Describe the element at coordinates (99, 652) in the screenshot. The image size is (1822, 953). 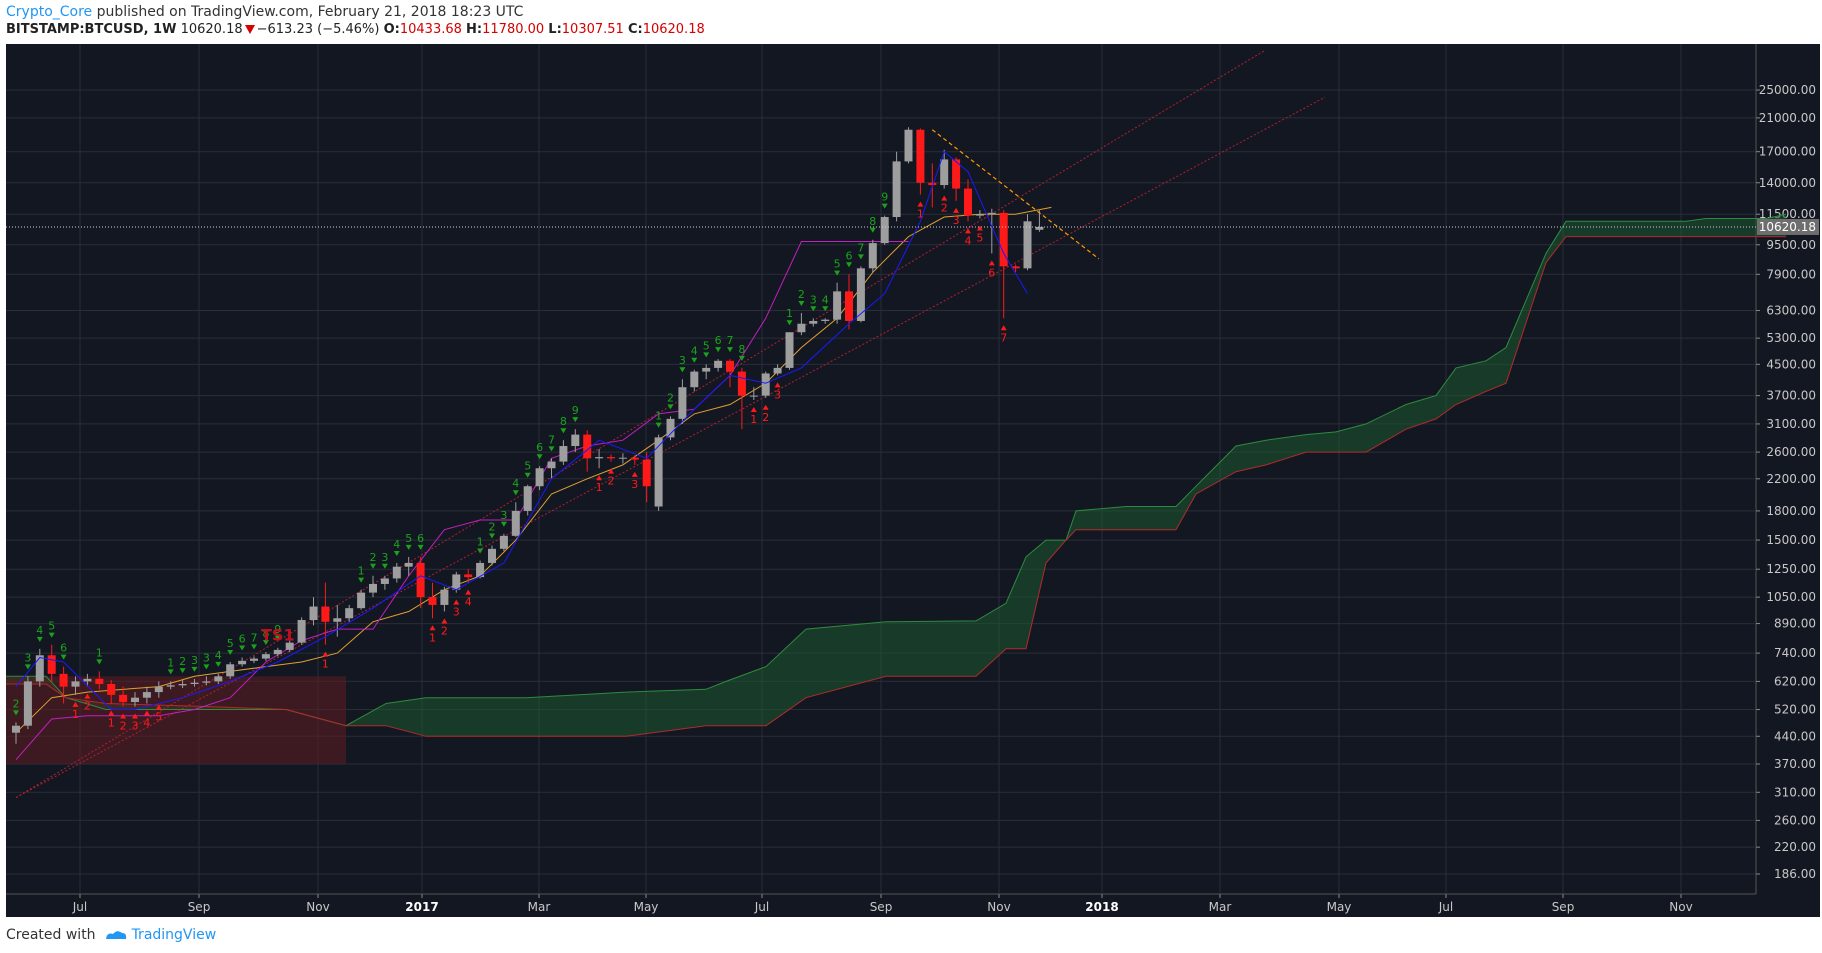
I see `td-buy-count: 1` at that location.